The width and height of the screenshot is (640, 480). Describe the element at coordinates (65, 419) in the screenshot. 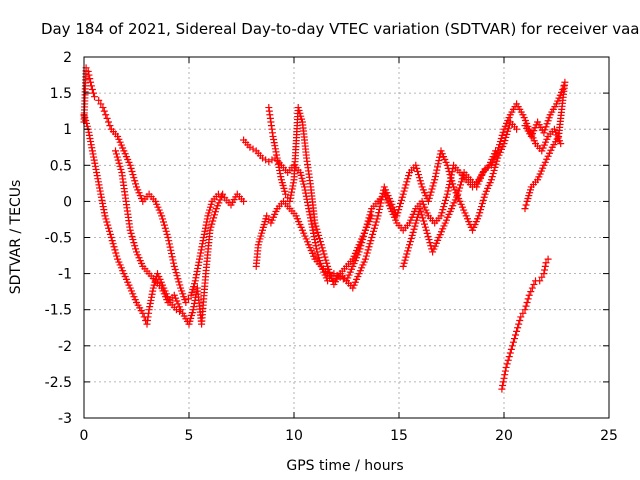

I see `y-tick-label: -3` at that location.